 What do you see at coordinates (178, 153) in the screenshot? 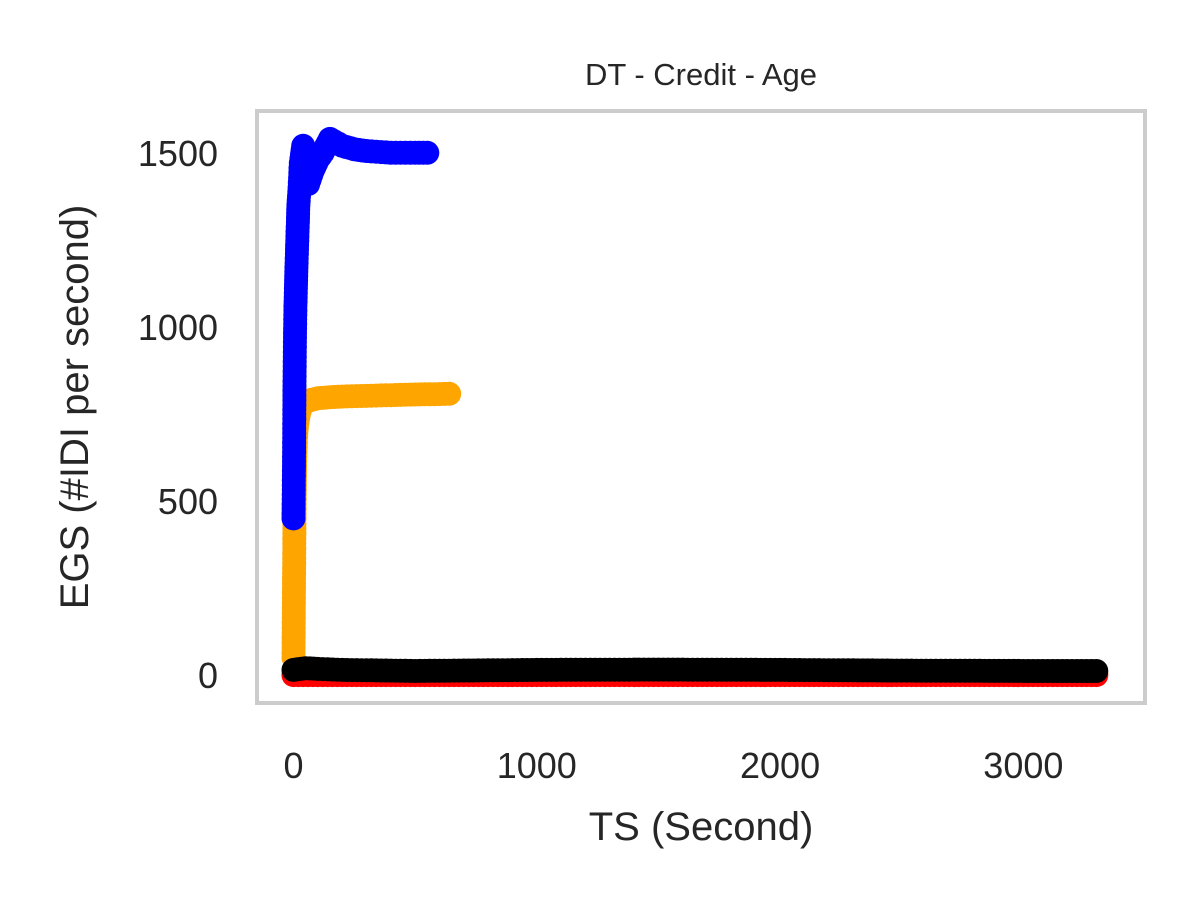
I see `y-tick-label: 1500` at bounding box center [178, 153].